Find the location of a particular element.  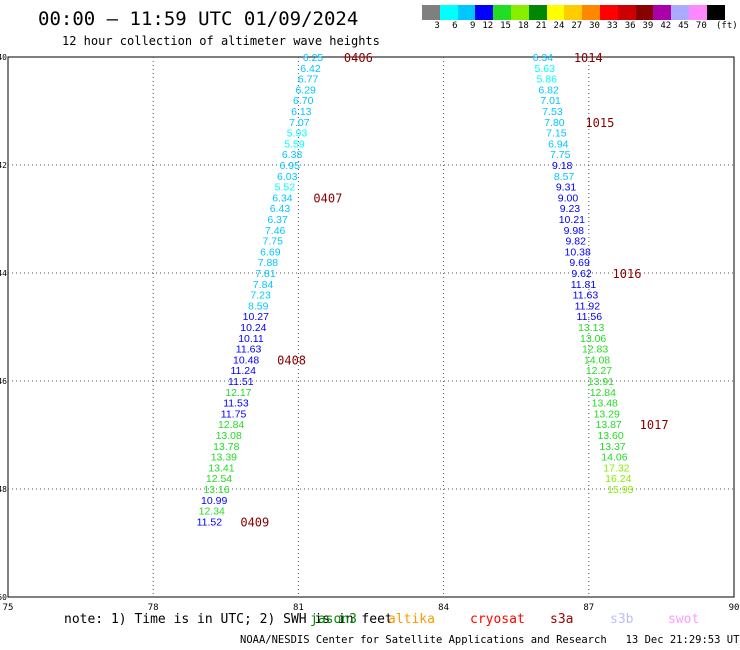

time-label: 1016 is located at coordinates (627, 274).